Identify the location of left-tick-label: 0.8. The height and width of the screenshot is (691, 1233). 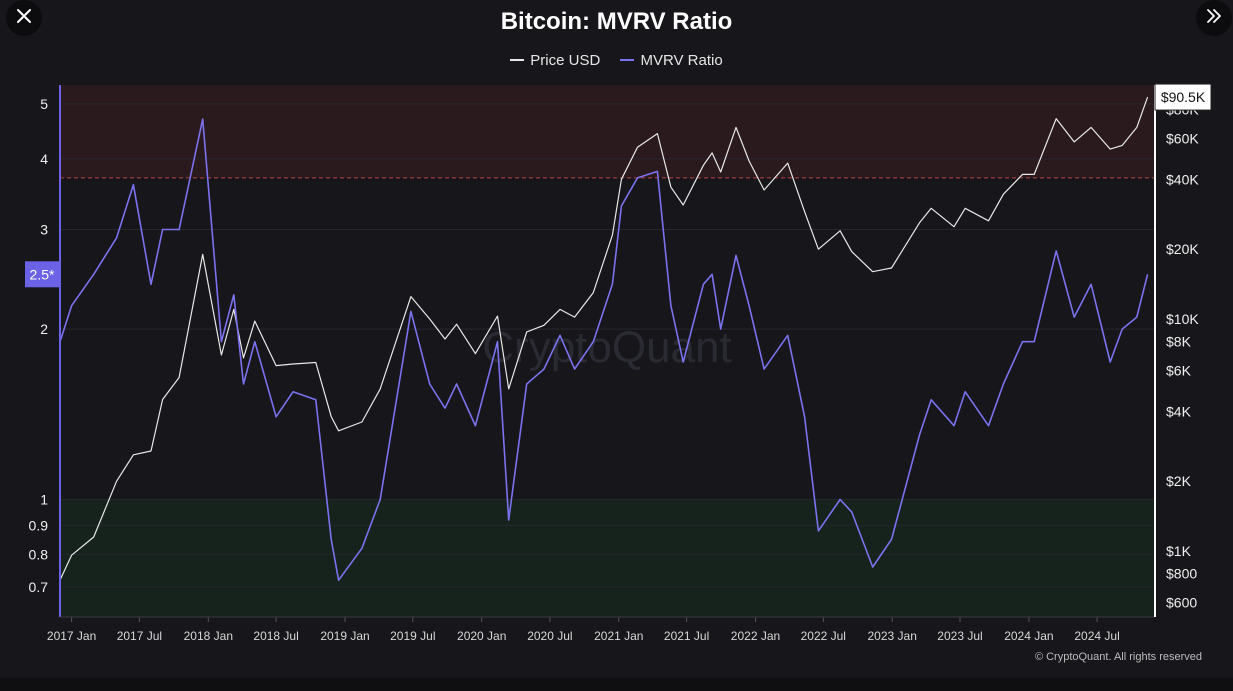
(39, 554).